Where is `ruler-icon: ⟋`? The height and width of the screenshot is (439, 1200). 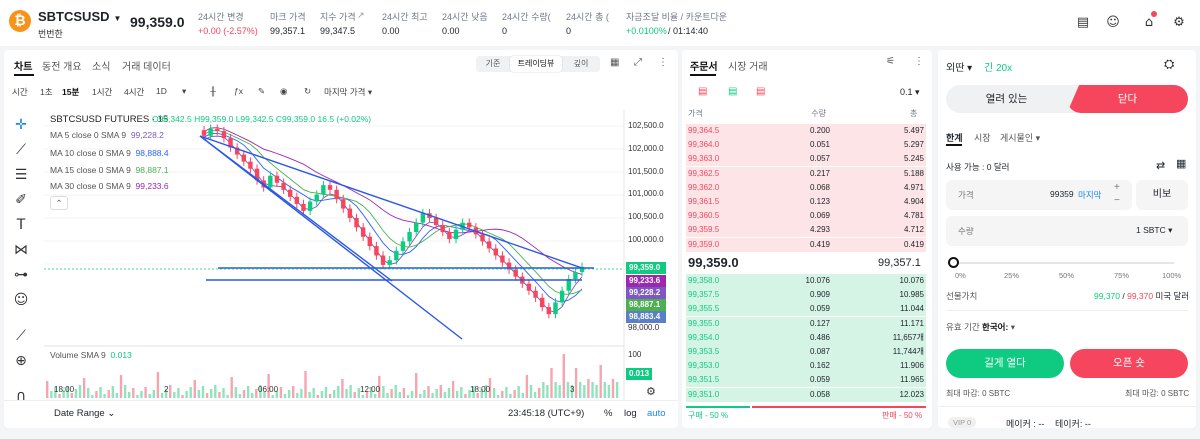
ruler-icon: ⟋ is located at coordinates (21, 336).